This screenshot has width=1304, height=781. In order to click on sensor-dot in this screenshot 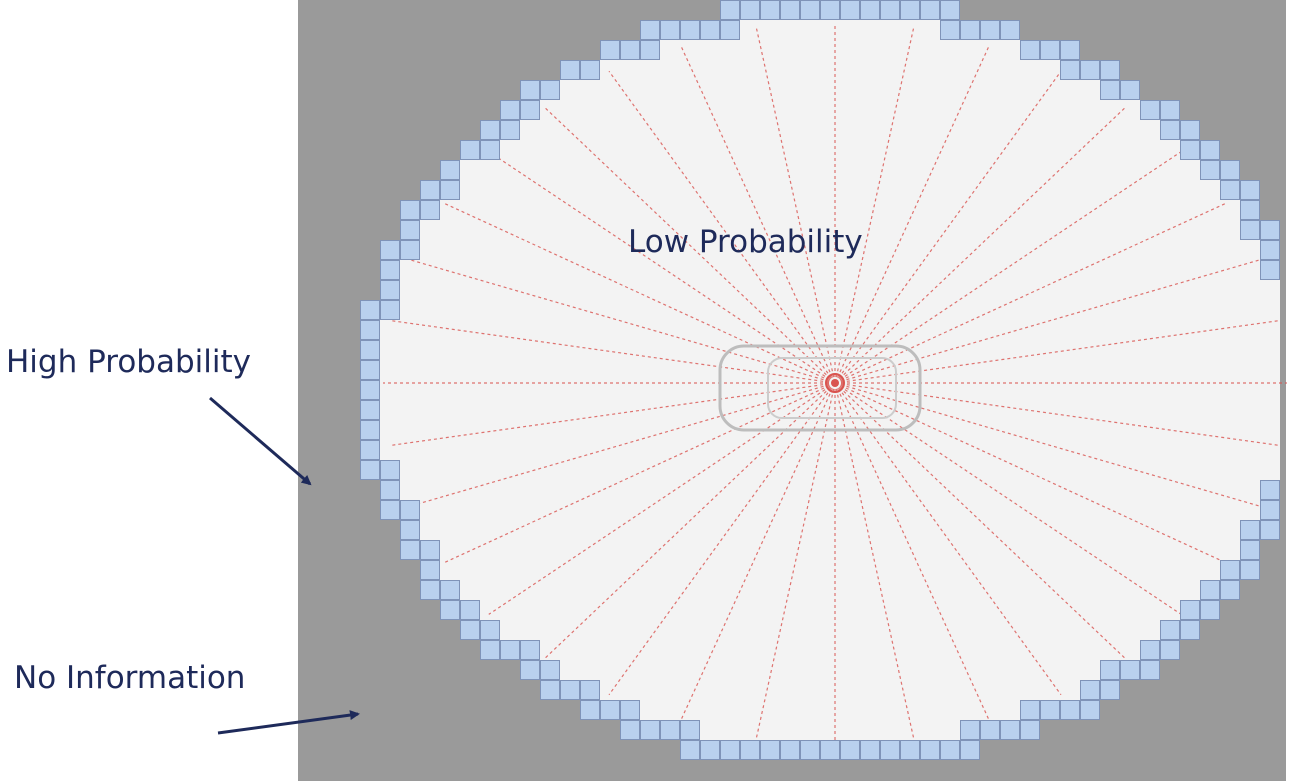, I will do `click(835, 383)`.